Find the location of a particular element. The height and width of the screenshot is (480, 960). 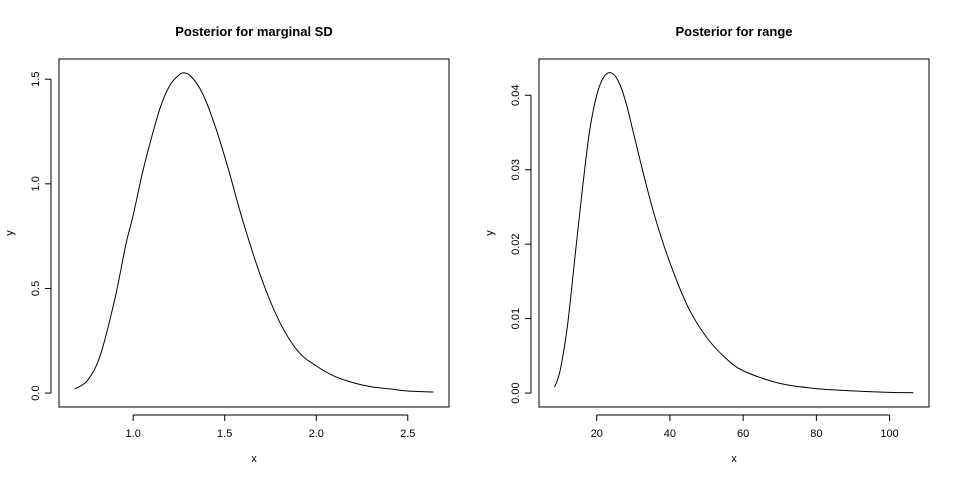

y-tick-label: 0.04 is located at coordinates (516, 95).